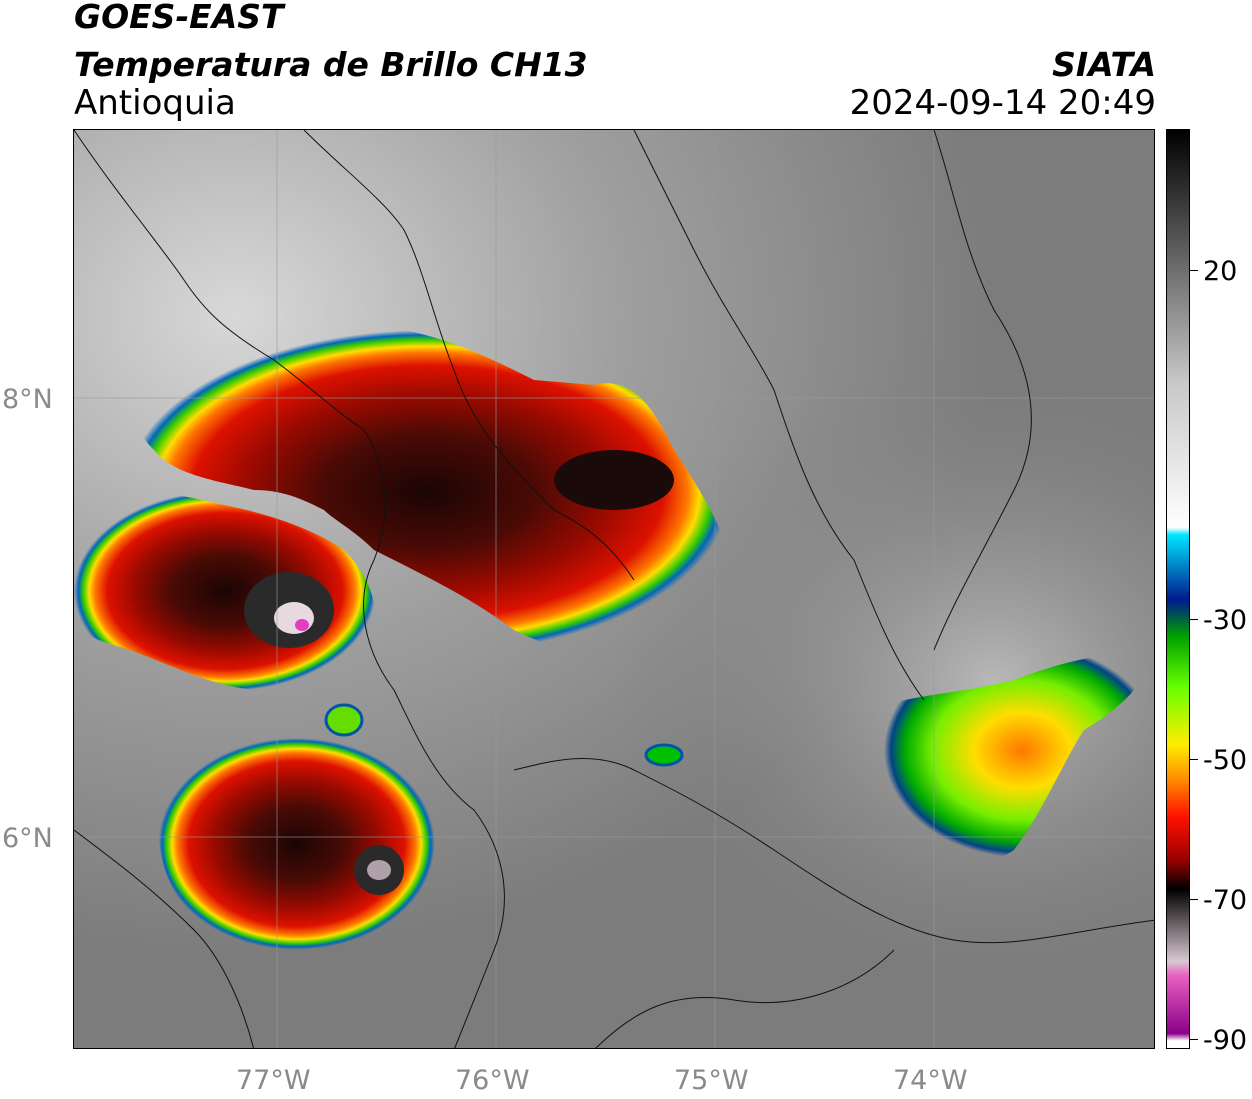 The width and height of the screenshot is (1252, 1099). What do you see at coordinates (296, 844) in the screenshot?
I see `storm-cell-southwest` at bounding box center [296, 844].